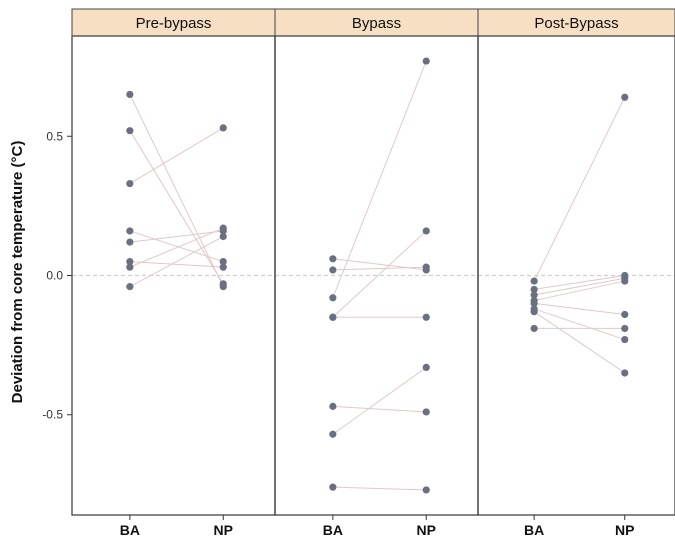  I want to click on panel-title: Post-Bypass, so click(576, 23).